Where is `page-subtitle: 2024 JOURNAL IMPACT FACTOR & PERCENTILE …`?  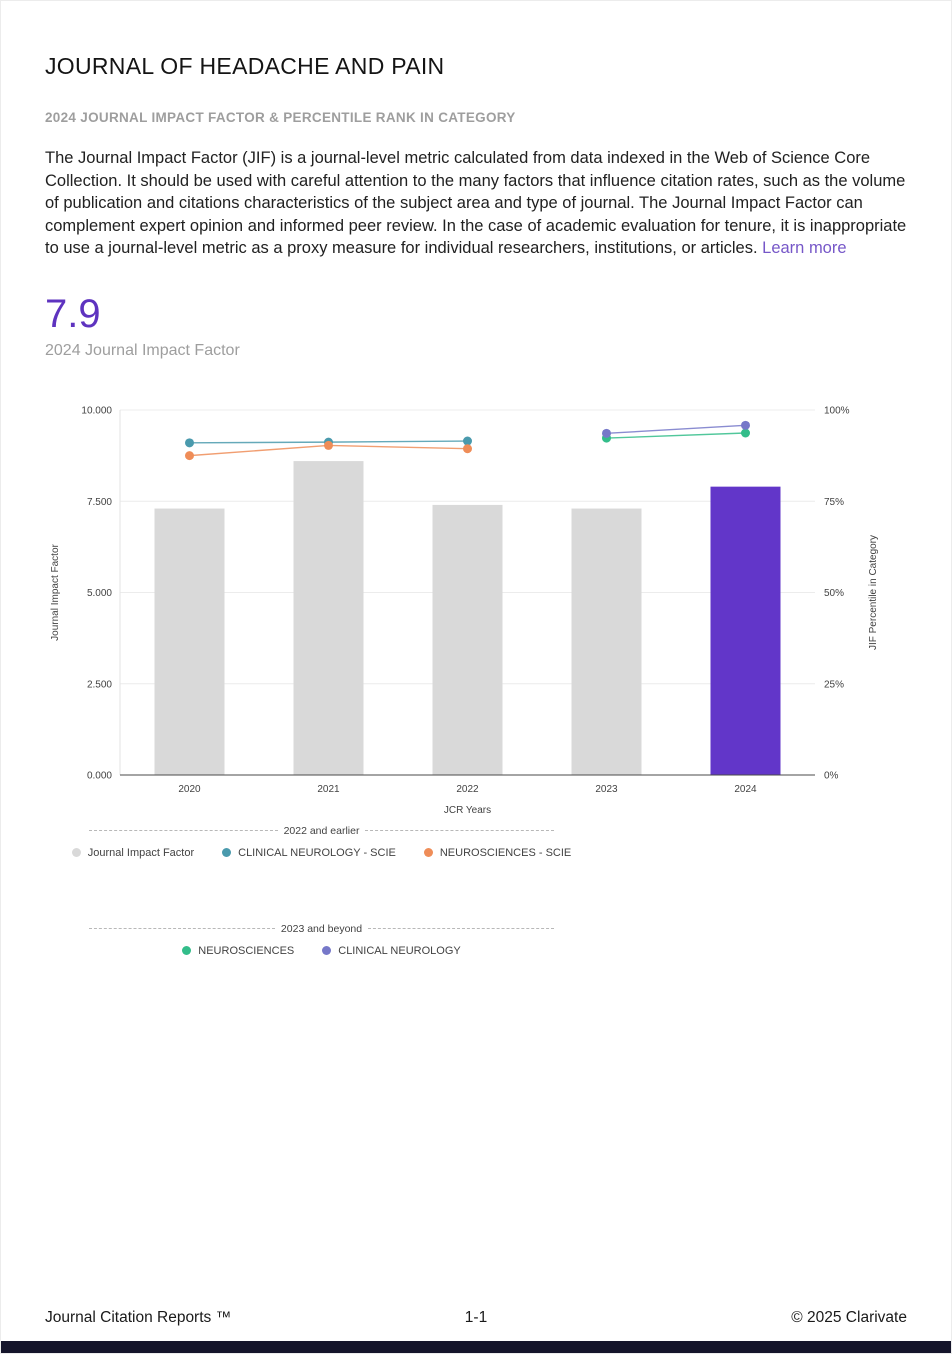
page-subtitle: 2024 JOURNAL IMPACT FACTOR & PERCENTILE … is located at coordinates (280, 117).